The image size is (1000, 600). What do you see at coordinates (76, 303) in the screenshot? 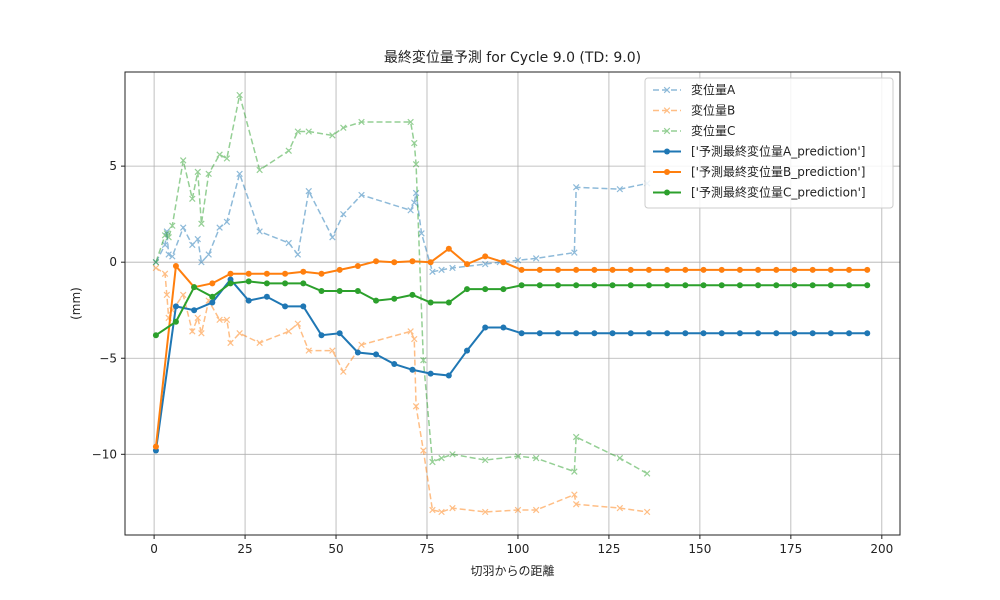
I see `y-axis-label: (mm)` at bounding box center [76, 303].